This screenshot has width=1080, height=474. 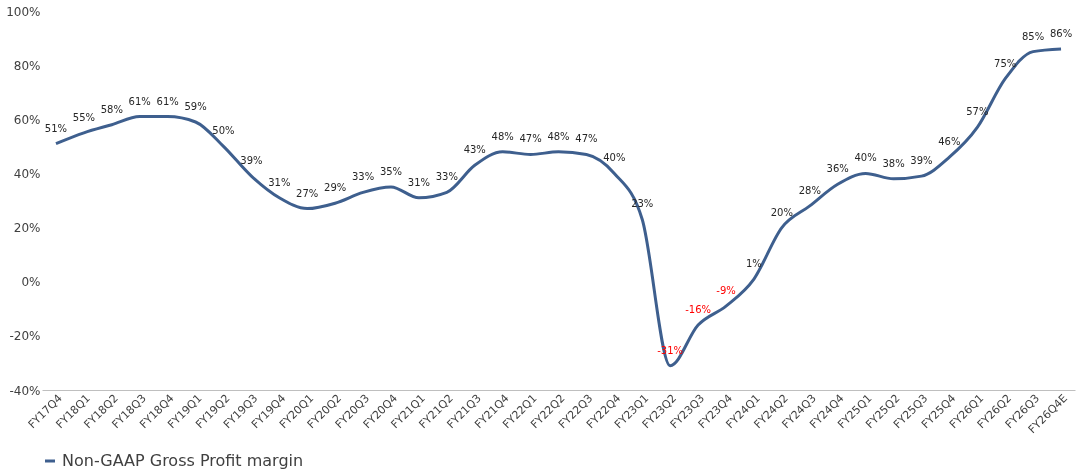 I want to click on y-tick-label: 100%, so click(x=23, y=11).